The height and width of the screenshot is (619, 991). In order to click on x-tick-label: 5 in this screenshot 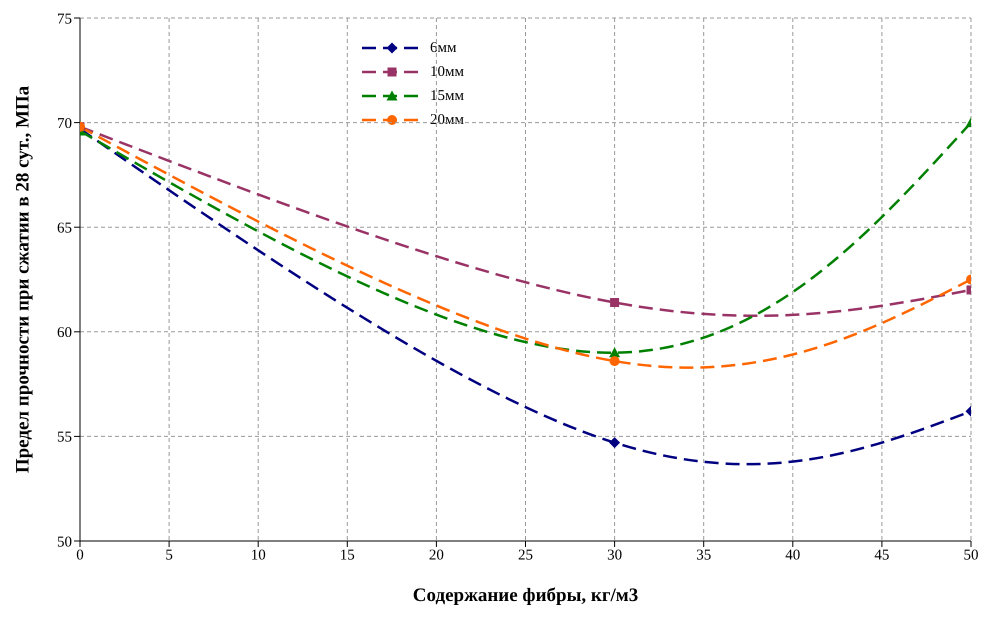, I will do `click(169, 556)`.